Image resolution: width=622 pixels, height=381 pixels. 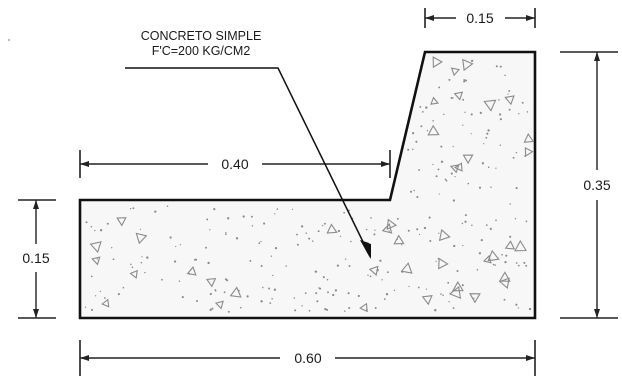 I want to click on dimension-step-width: 0.40, so click(x=235, y=164).